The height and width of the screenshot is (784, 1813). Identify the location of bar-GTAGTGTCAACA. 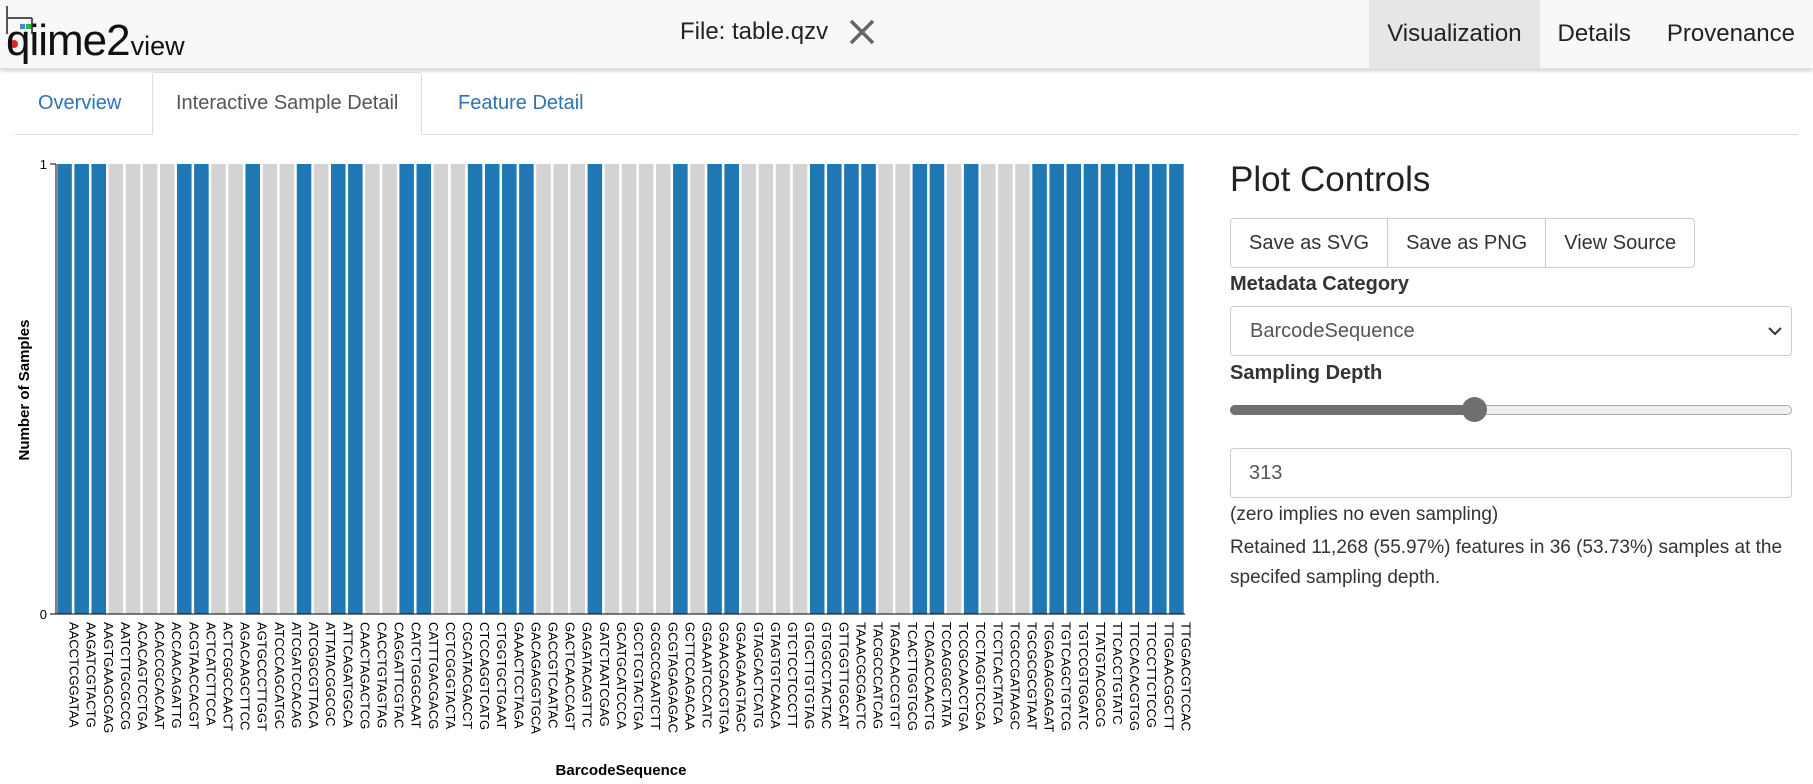
(766, 389).